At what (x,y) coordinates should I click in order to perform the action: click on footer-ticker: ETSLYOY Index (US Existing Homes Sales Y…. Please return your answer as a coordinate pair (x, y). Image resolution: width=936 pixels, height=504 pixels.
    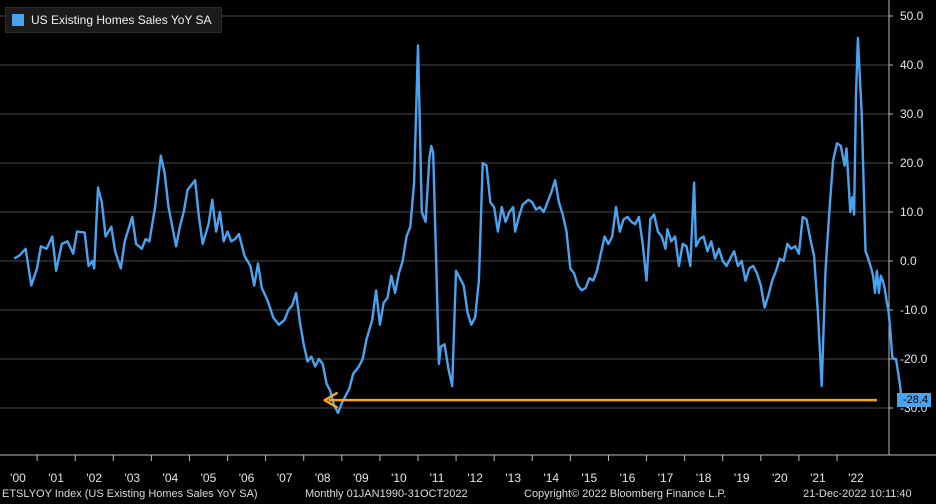
    Looking at the image, I should click on (130, 494).